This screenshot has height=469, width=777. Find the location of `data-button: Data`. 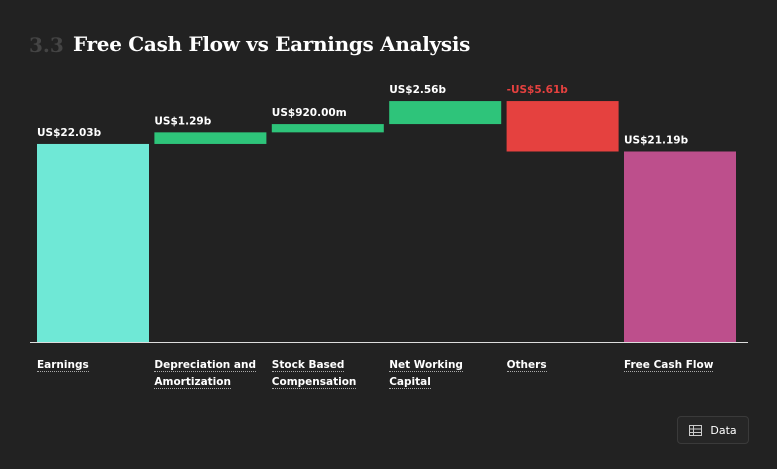

data-button: Data is located at coordinates (713, 430).